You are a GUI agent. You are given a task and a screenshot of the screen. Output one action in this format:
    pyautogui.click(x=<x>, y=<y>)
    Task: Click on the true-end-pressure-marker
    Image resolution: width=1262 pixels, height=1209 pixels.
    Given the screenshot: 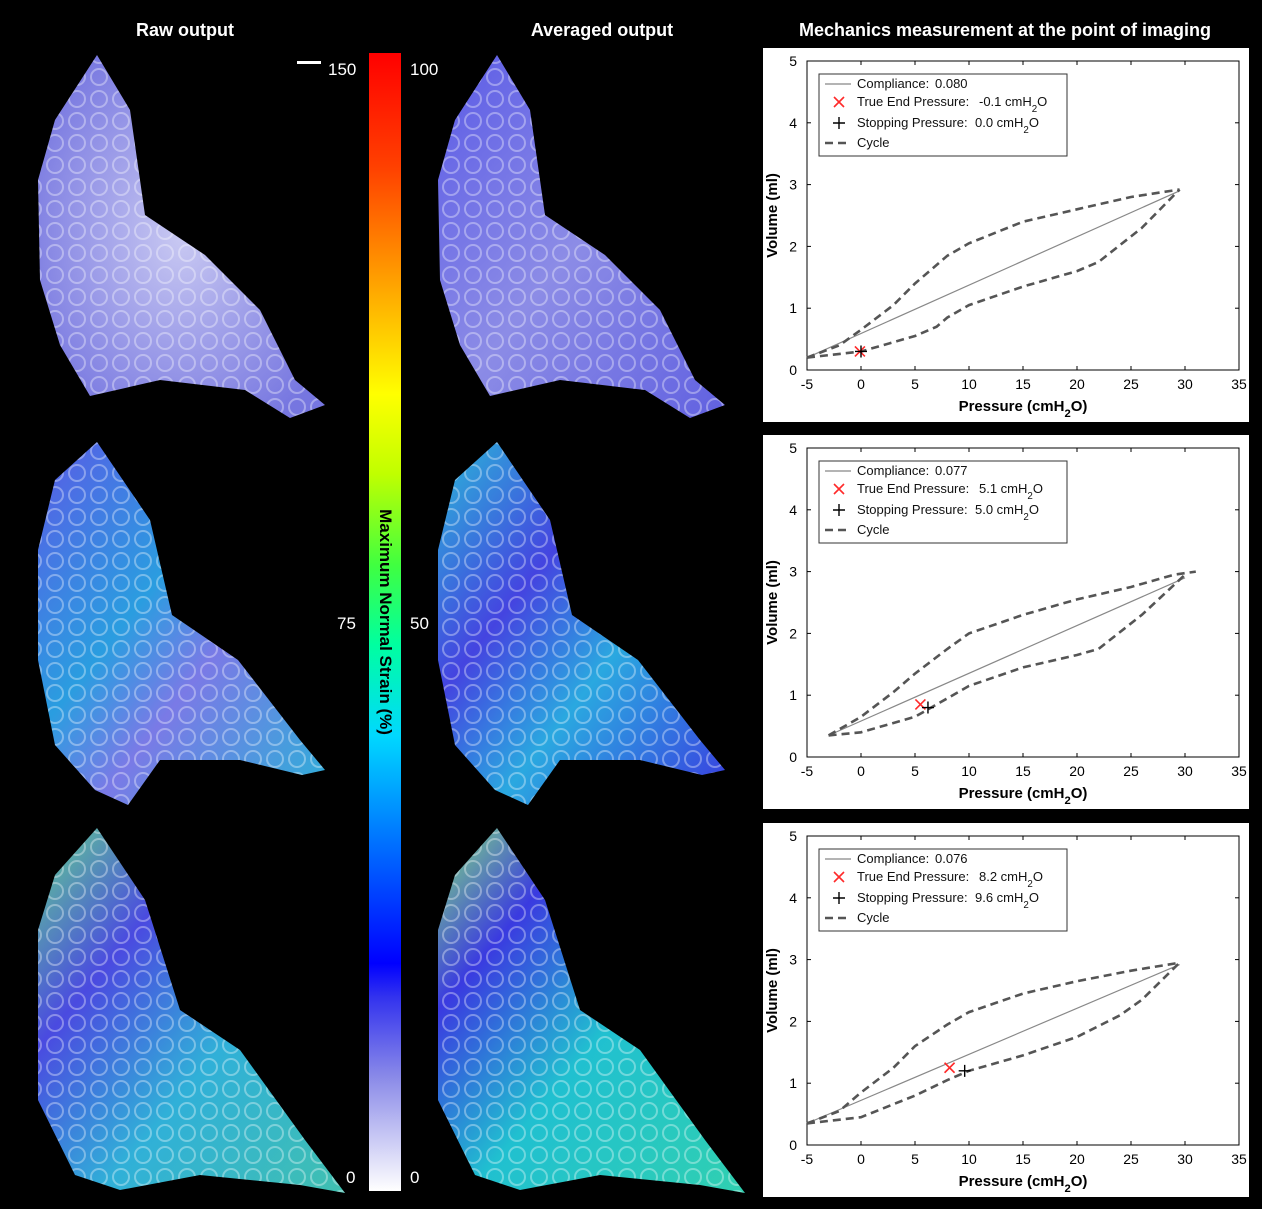 What is the action you would take?
    pyautogui.click(x=949, y=1068)
    